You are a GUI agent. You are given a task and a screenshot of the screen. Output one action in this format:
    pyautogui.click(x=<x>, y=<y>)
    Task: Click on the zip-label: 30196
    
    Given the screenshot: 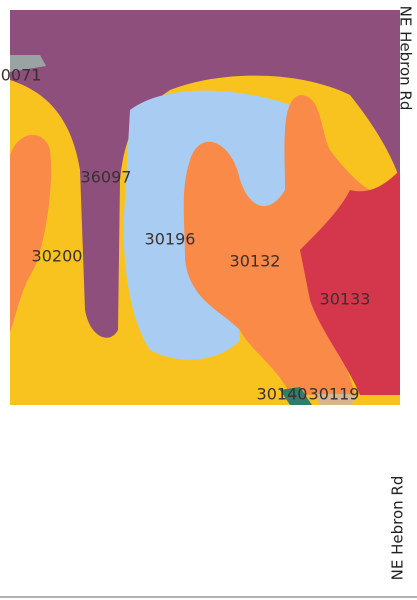 What is the action you would take?
    pyautogui.click(x=170, y=239)
    